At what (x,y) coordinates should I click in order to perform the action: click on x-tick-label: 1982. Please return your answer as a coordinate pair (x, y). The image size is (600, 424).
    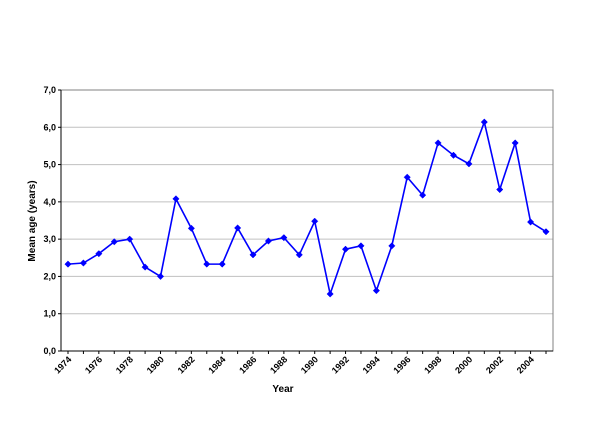
    Looking at the image, I should click on (186, 364).